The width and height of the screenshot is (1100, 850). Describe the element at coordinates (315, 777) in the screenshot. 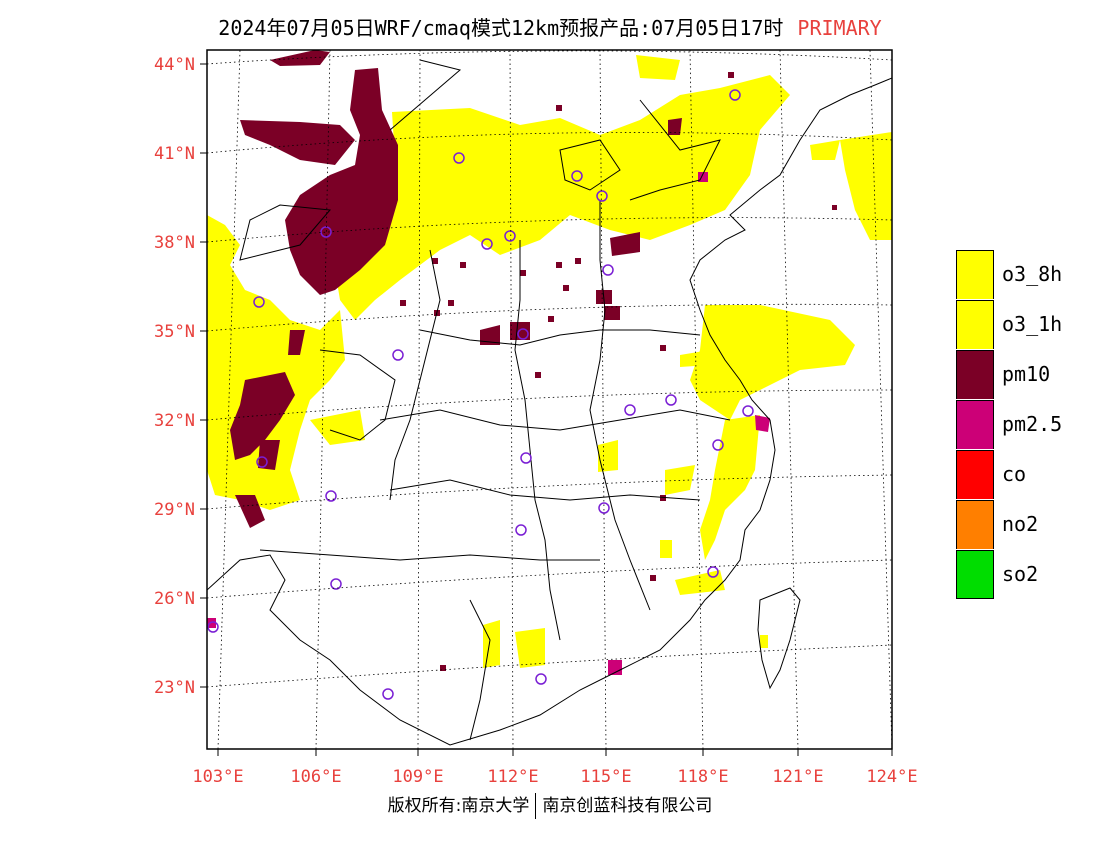

I see `lon-tick-label: 106°E` at that location.